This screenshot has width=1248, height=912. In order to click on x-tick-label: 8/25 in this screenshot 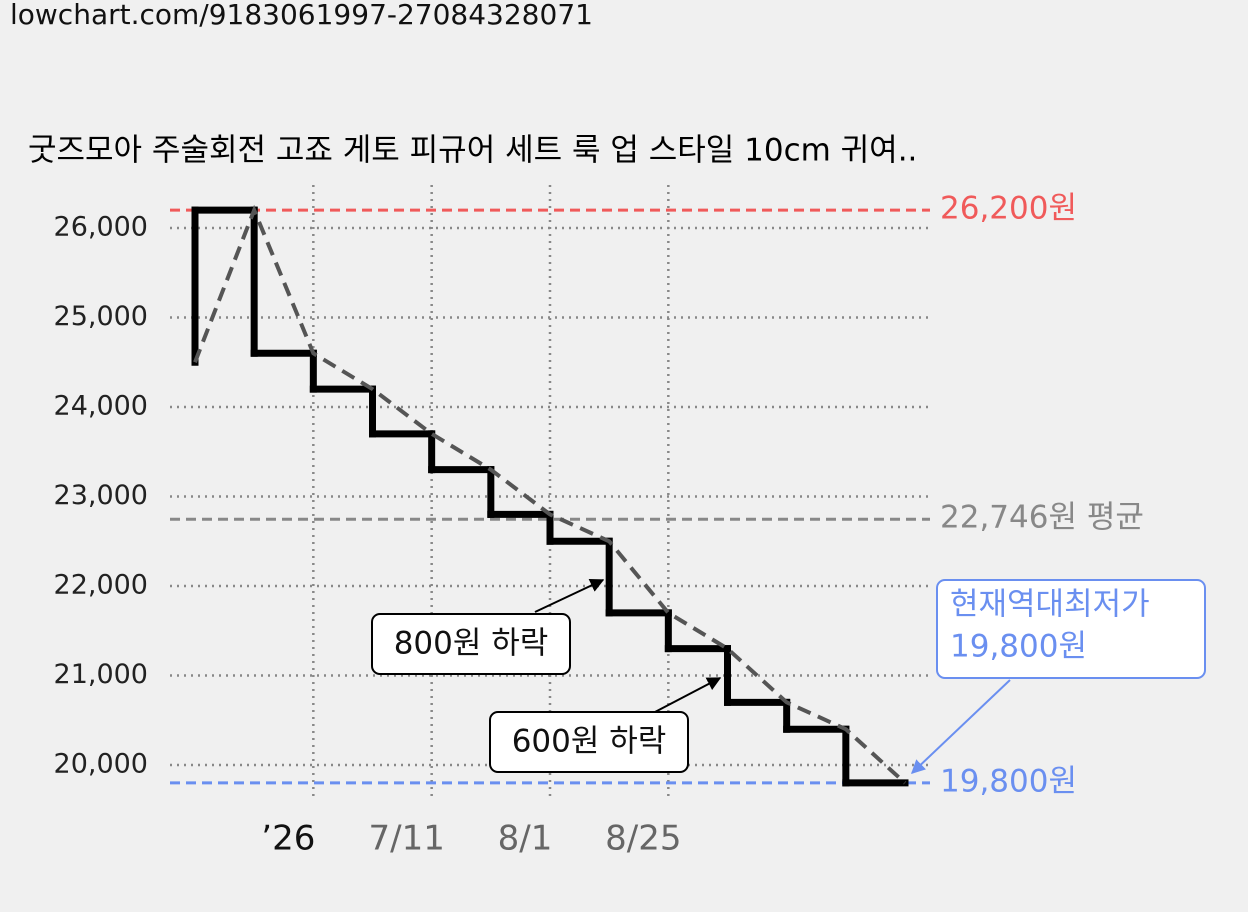, I will do `click(643, 839)`.